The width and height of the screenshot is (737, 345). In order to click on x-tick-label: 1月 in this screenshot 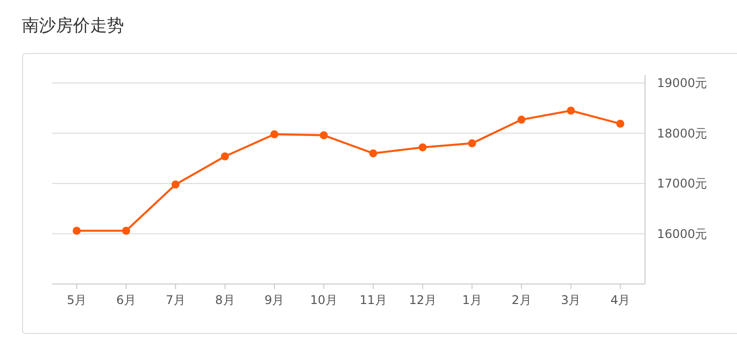, I will do `click(472, 300)`.